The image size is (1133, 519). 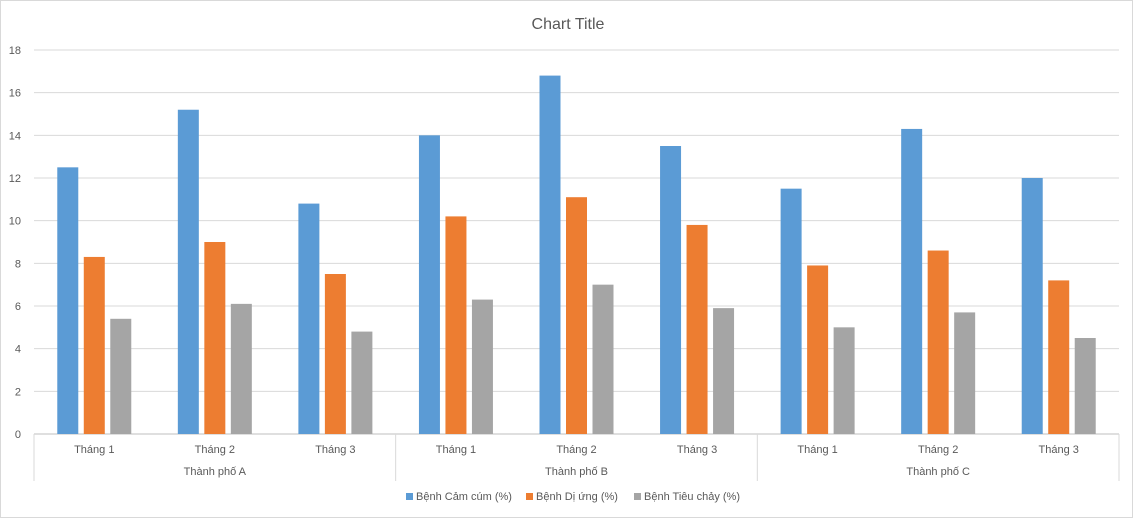 I want to click on y-axis-ticks: 0 2 4 6 8 10 12 14 16 18, so click(x=15, y=243).